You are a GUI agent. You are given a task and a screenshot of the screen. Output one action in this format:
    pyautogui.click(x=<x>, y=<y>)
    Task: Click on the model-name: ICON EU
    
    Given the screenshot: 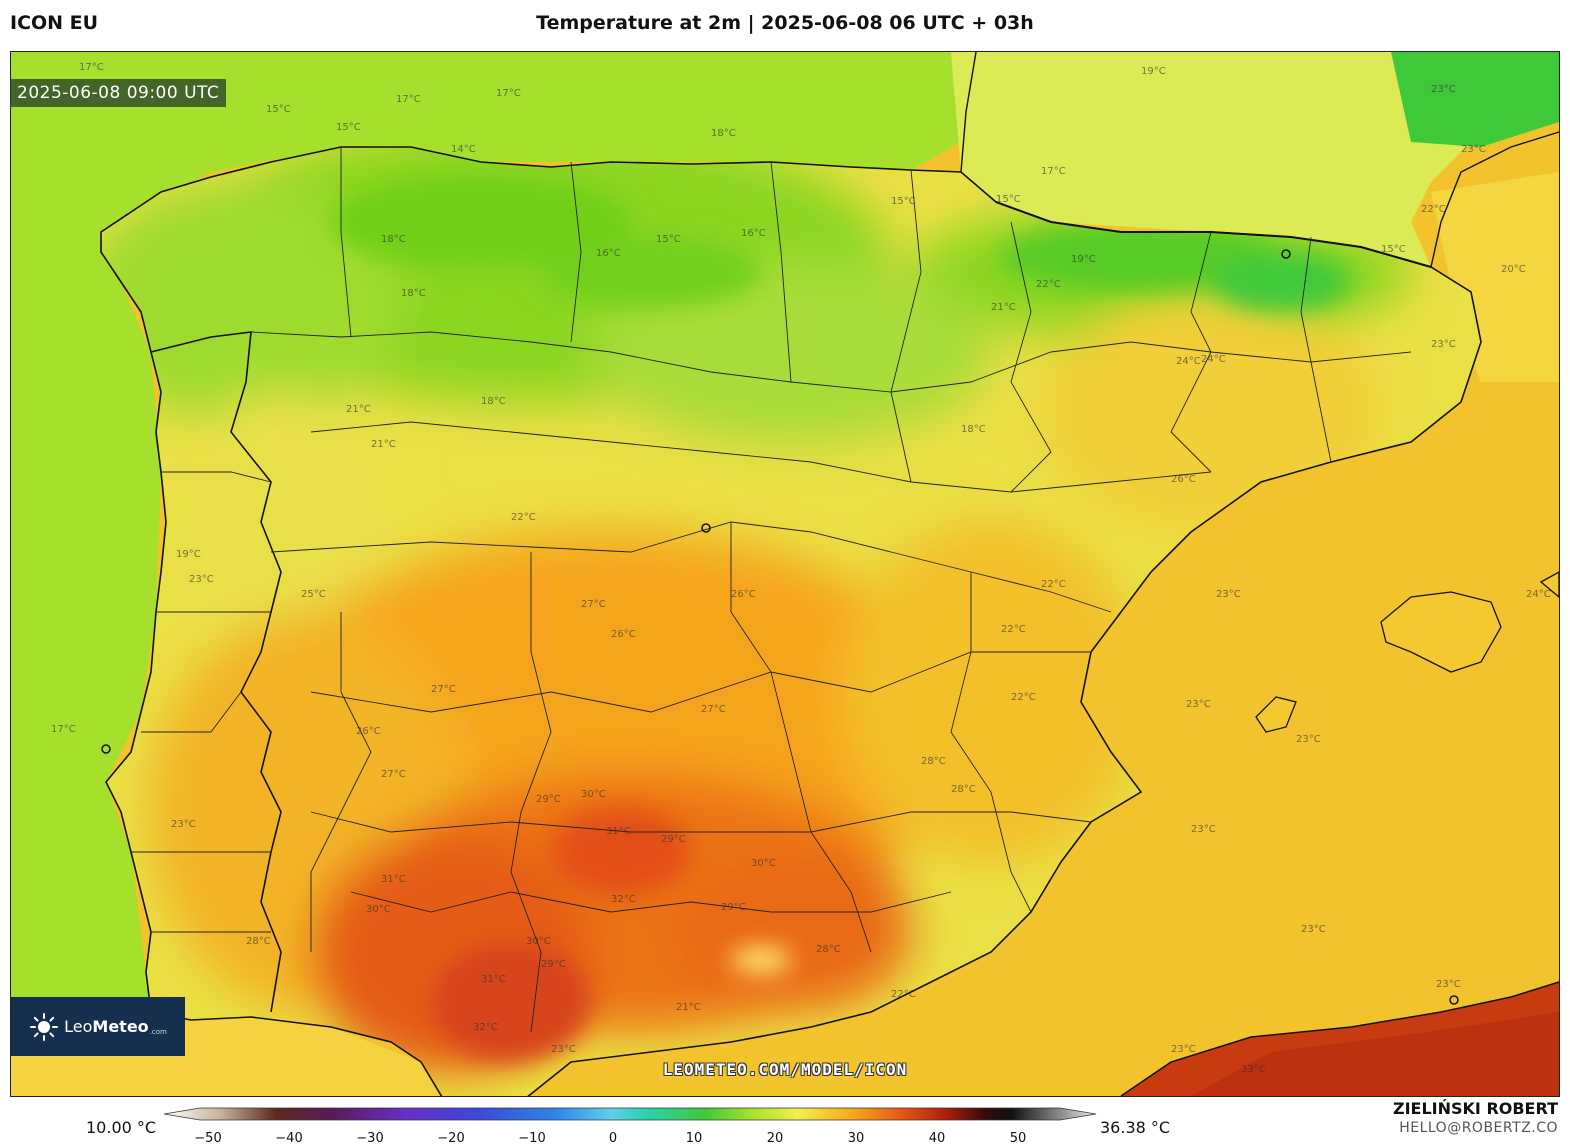 What is the action you would take?
    pyautogui.click(x=54, y=23)
    